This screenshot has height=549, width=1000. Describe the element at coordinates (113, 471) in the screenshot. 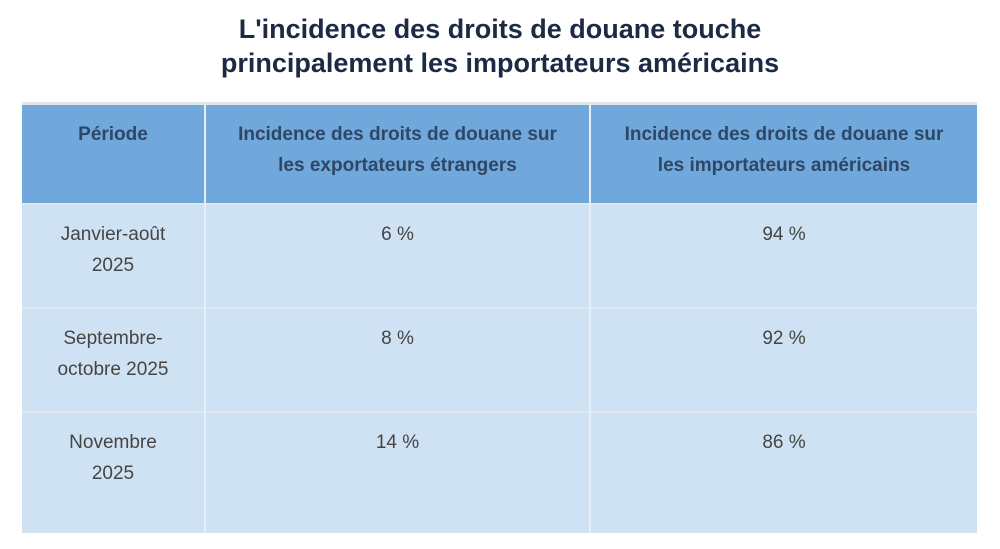

I see `period-cell: Novembre 2025` at that location.